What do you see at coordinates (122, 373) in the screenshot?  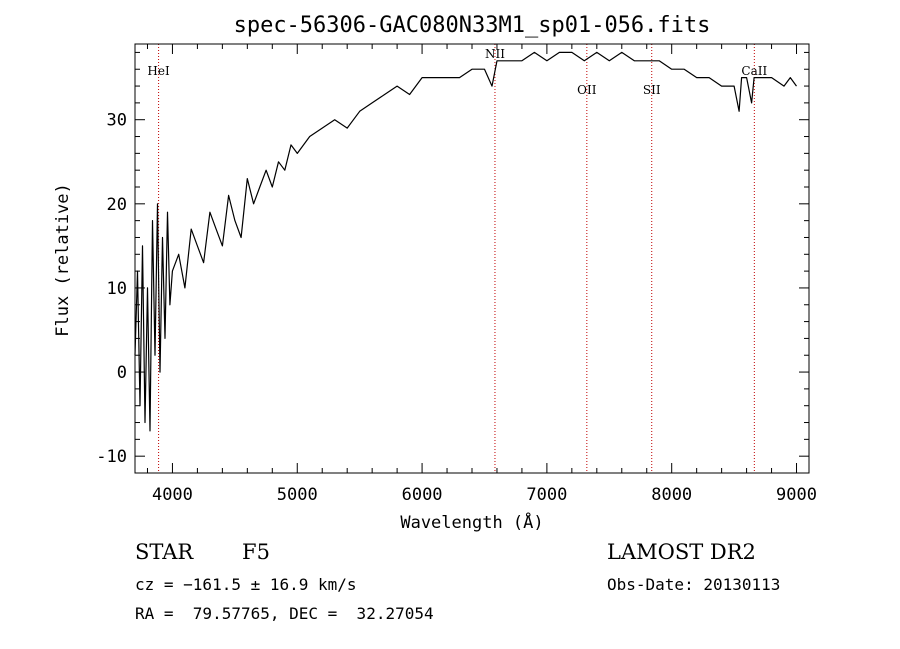 I see `y-tick-label: 0` at bounding box center [122, 373].